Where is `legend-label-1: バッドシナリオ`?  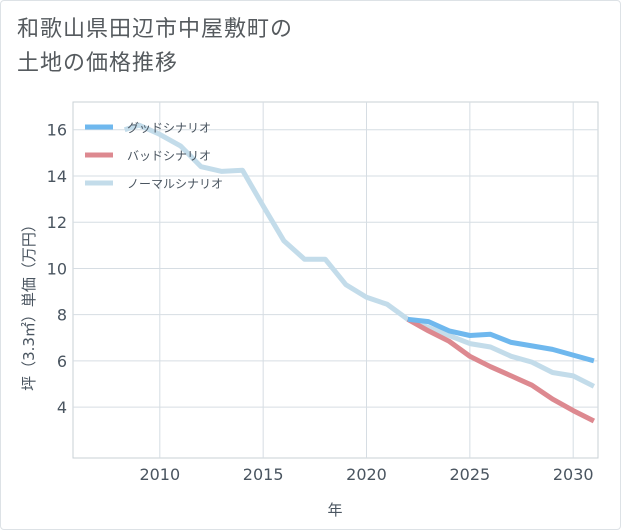 legend-label-1: バッドシナリオ is located at coordinates (169, 156).